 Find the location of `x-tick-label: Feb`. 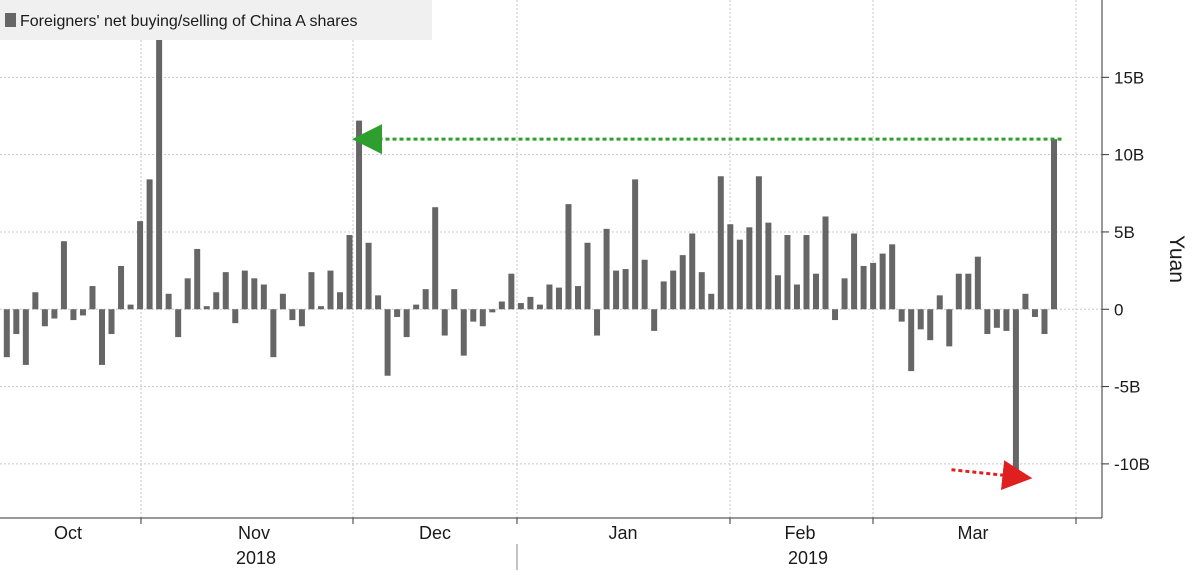

x-tick-label: Feb is located at coordinates (799, 533).